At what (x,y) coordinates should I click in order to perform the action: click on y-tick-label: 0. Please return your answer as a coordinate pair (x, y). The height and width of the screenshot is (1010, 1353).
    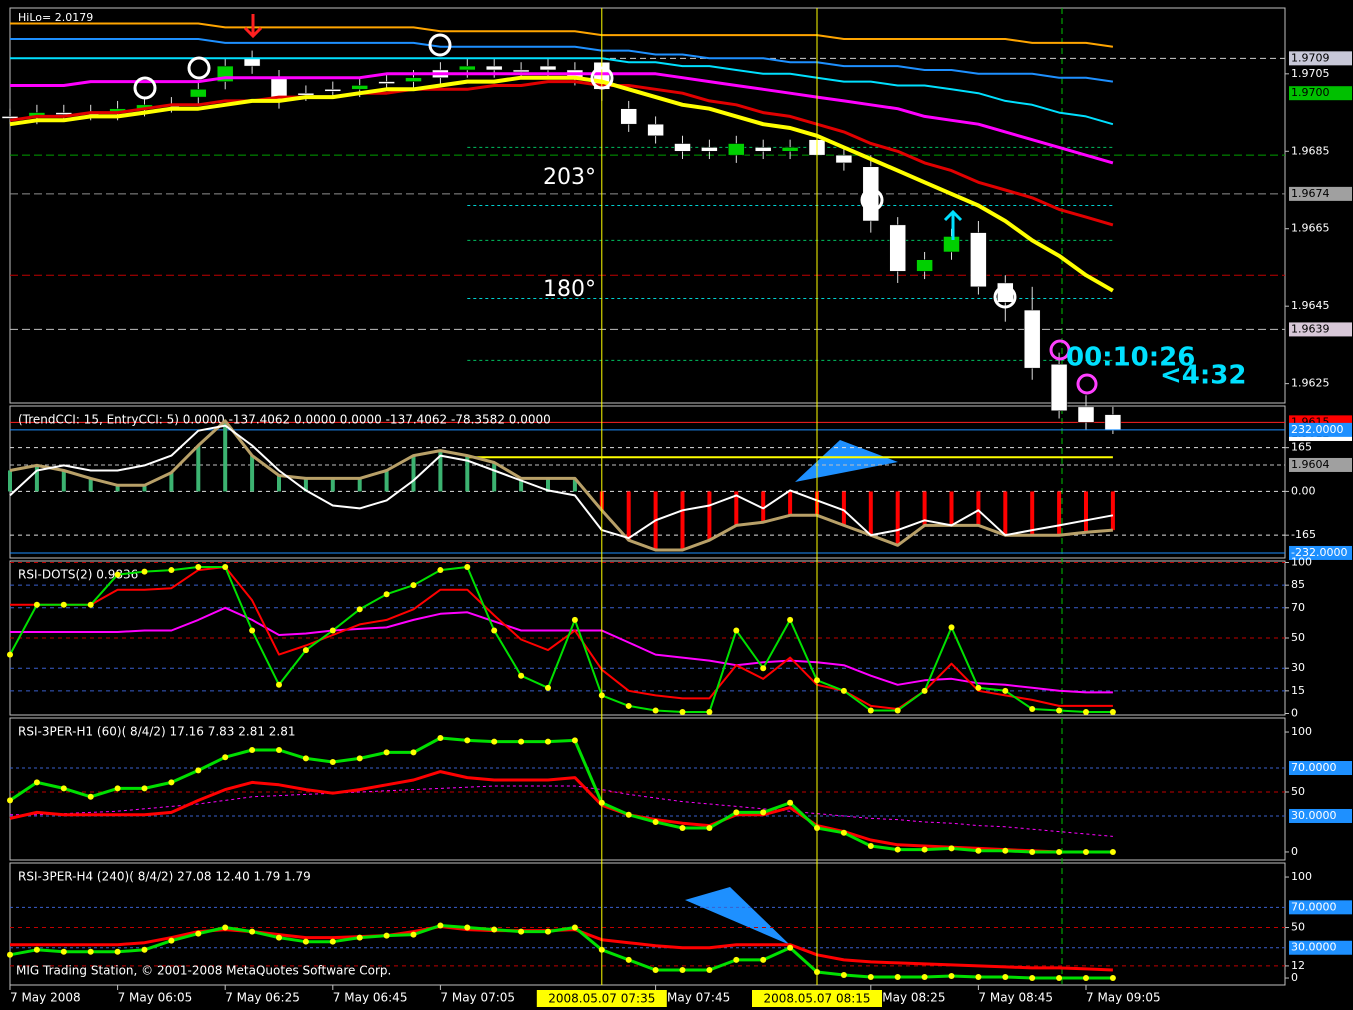
    Looking at the image, I should click on (1294, 712).